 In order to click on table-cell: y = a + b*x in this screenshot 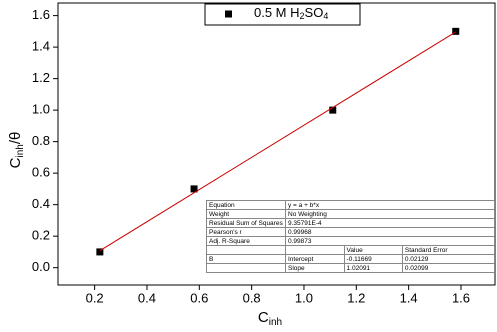, I will do `click(390, 205)`.